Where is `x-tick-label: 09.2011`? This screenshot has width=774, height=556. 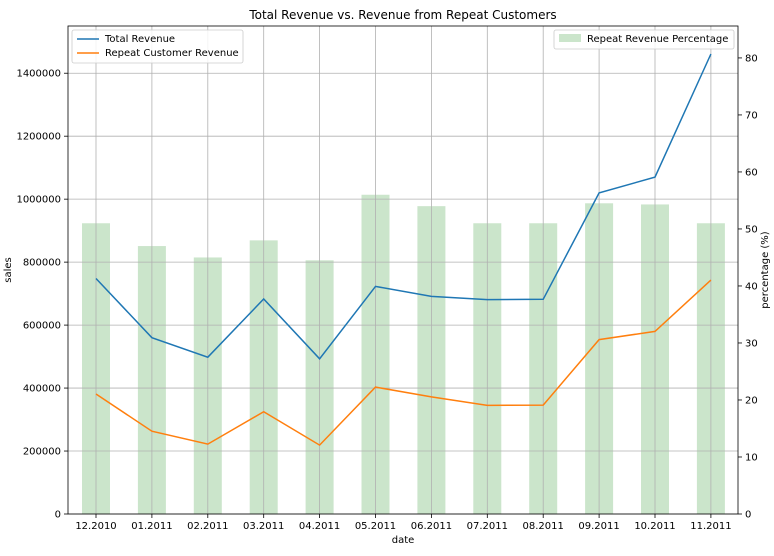 x-tick-label: 09.2011 is located at coordinates (598, 526).